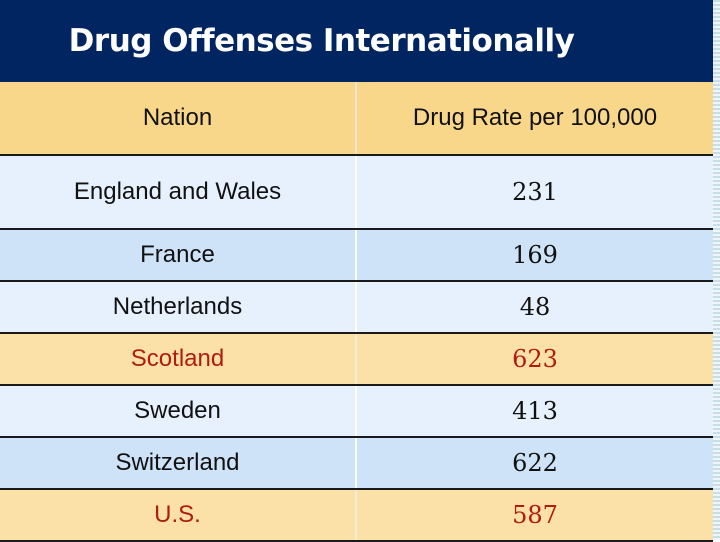  I want to click on table-row: France 169, so click(356, 255).